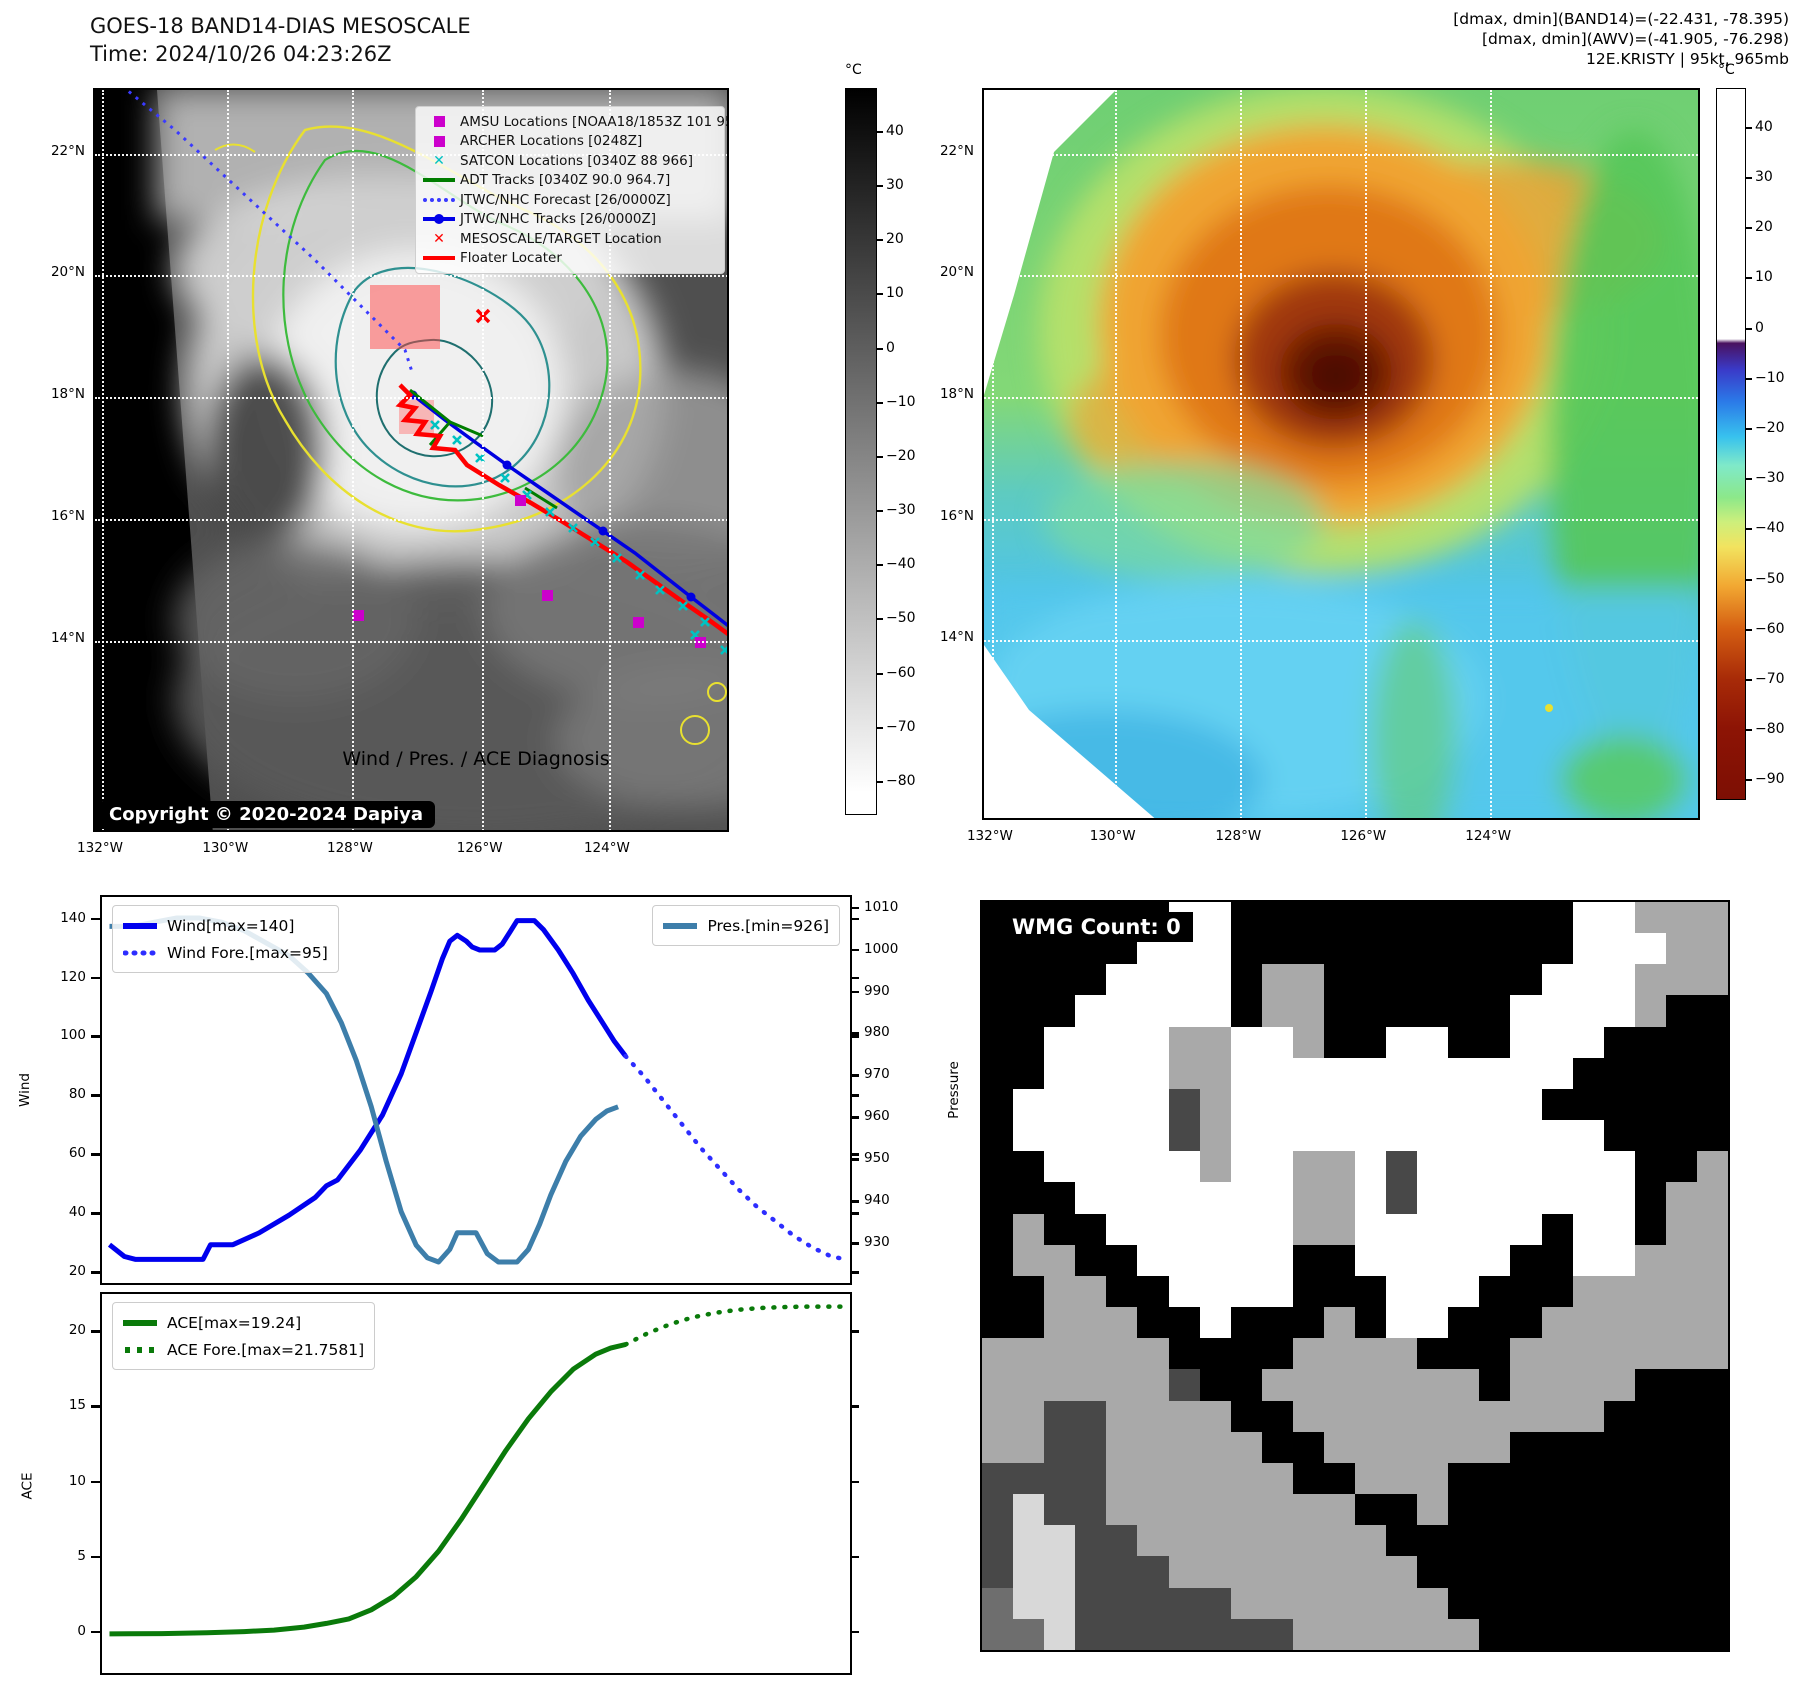 This screenshot has width=1797, height=1690. What do you see at coordinates (1621, 19) in the screenshot?
I see `dmax-dmin-band14: [dmax, dmin](BAND14)=(-22.431, -78.395)` at bounding box center [1621, 19].